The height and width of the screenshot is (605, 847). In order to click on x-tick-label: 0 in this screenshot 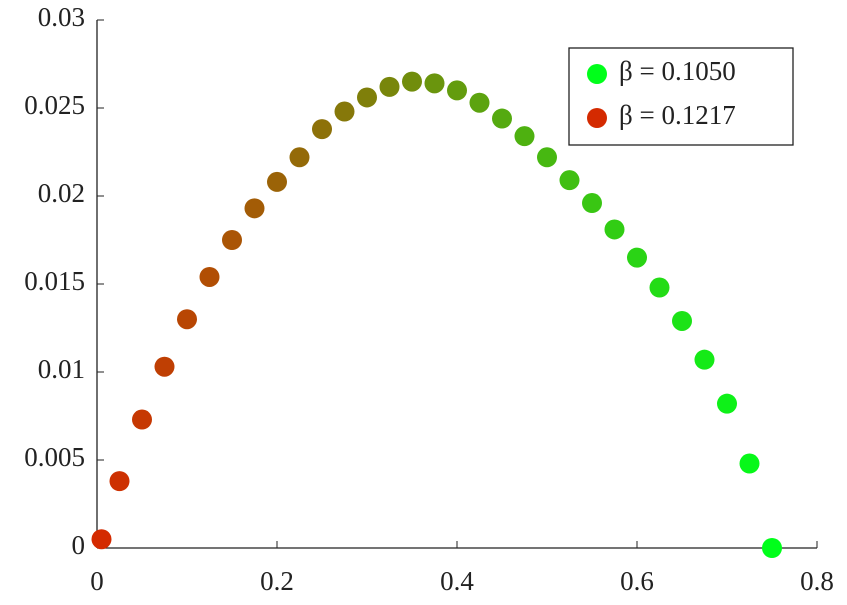, I will do `click(97, 581)`.